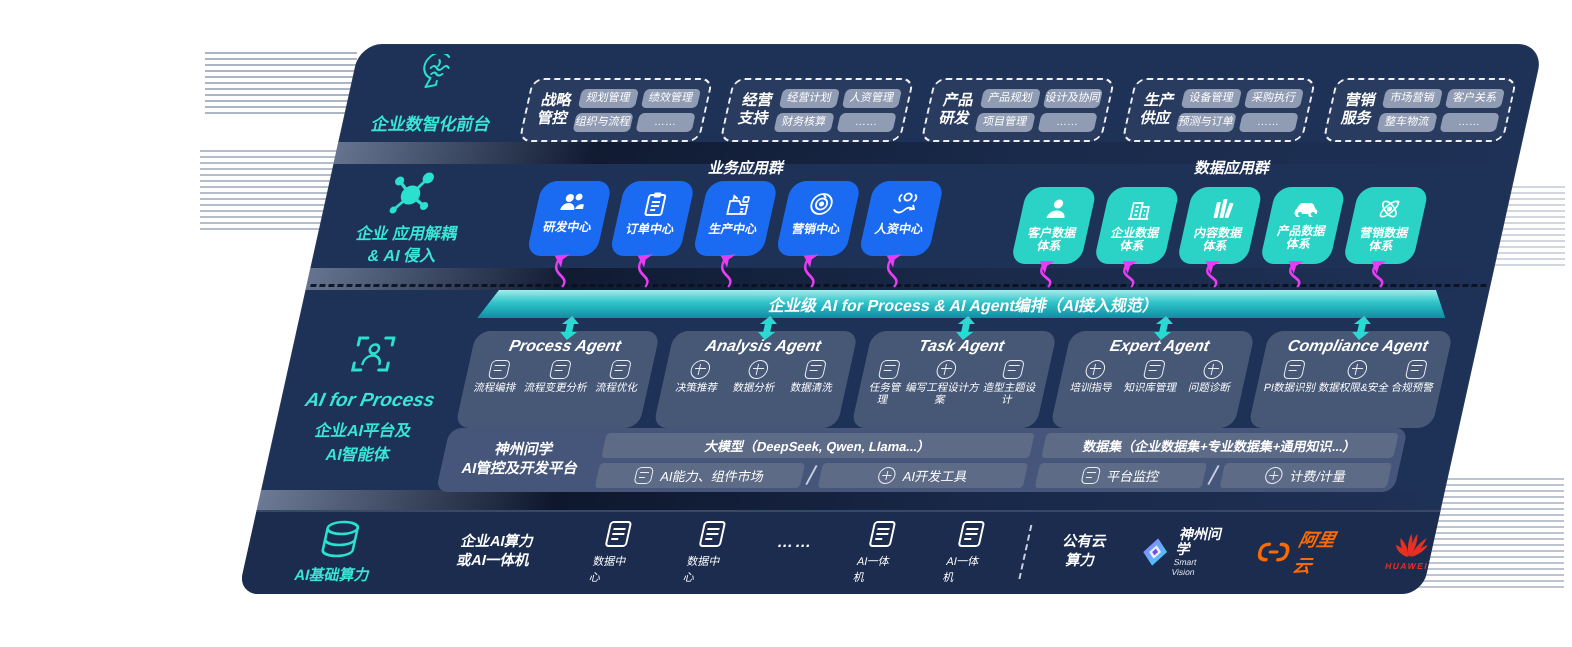 The image size is (1572, 647). Describe the element at coordinates (411, 193) in the screenshot. I see `molecule-icon` at that location.